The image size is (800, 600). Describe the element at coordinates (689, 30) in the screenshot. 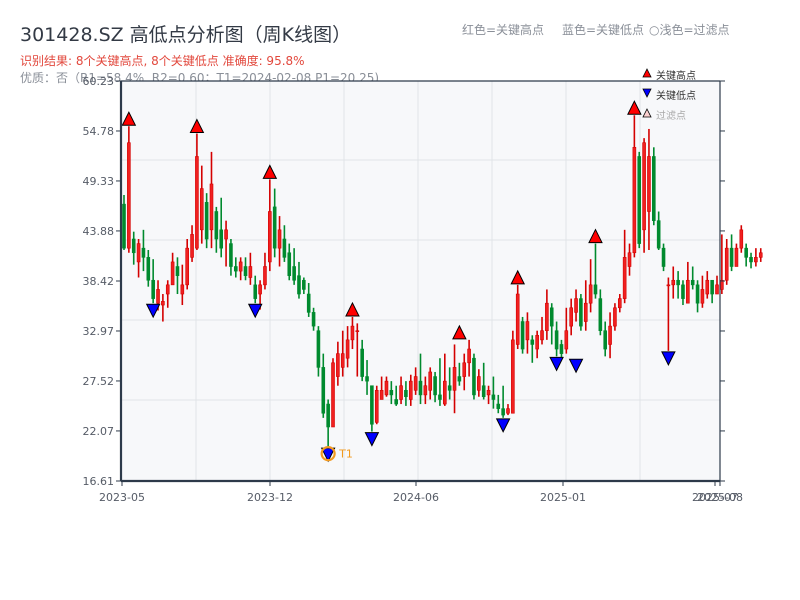

I see `top-legend-light: ○浅色=过滤点` at that location.